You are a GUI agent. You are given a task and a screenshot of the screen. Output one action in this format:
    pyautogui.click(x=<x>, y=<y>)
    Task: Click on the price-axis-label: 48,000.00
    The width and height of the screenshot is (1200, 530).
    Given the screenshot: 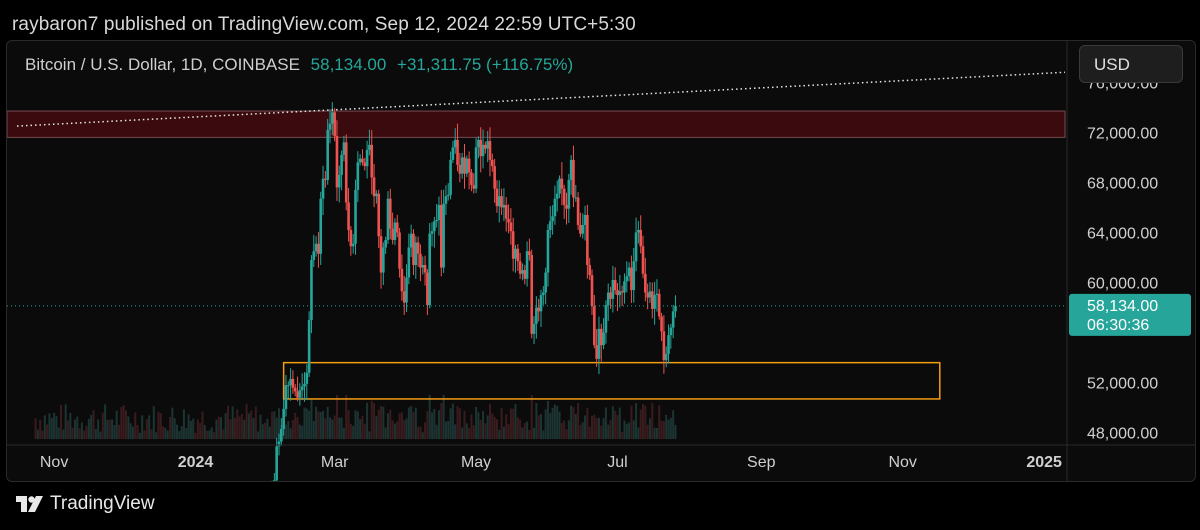 What is the action you would take?
    pyautogui.click(x=1122, y=434)
    